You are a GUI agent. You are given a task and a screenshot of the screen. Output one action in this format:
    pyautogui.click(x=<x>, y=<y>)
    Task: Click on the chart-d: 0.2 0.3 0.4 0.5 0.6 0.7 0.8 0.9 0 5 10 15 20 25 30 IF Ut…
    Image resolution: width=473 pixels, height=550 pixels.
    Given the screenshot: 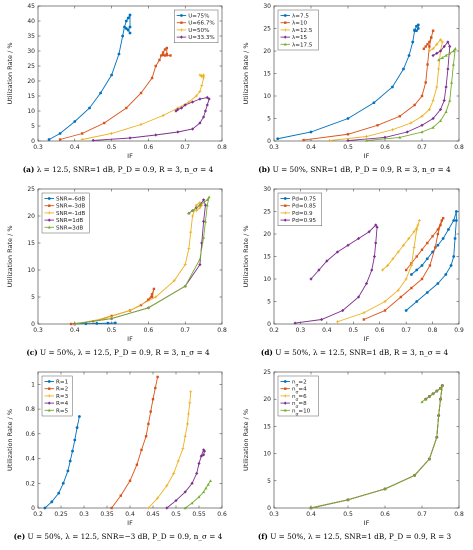 What is the action you would take?
    pyautogui.click(x=353, y=264)
    